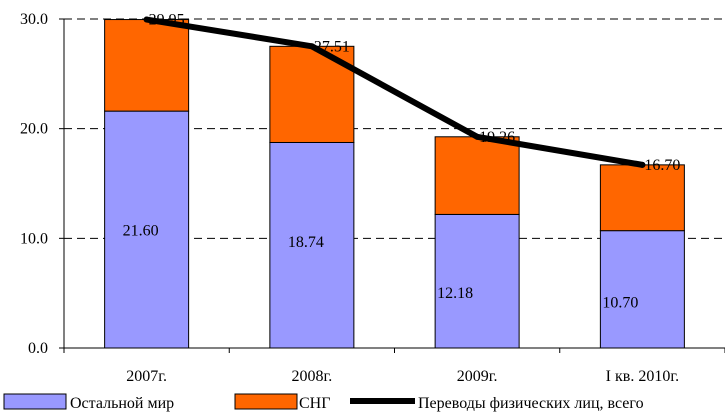 The width and height of the screenshot is (725, 412). I want to click on legend-swatch-other-world, so click(35, 401).